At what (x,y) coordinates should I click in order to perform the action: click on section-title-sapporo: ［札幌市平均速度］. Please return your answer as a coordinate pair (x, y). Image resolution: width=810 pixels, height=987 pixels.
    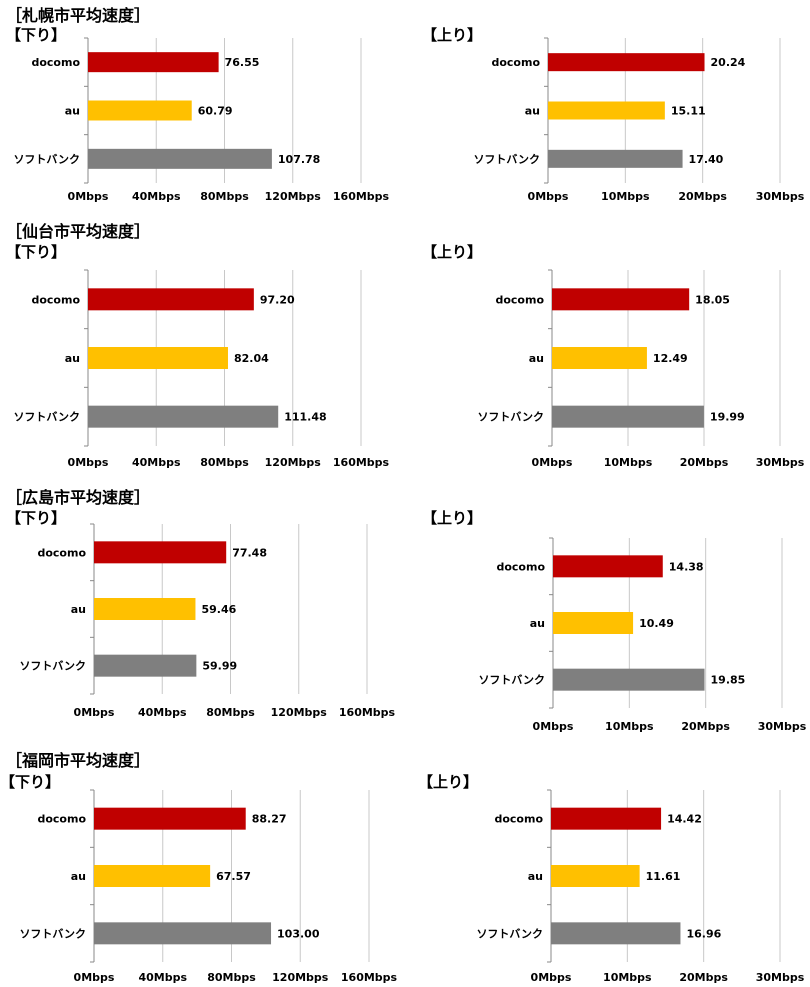
    Looking at the image, I should click on (78, 15).